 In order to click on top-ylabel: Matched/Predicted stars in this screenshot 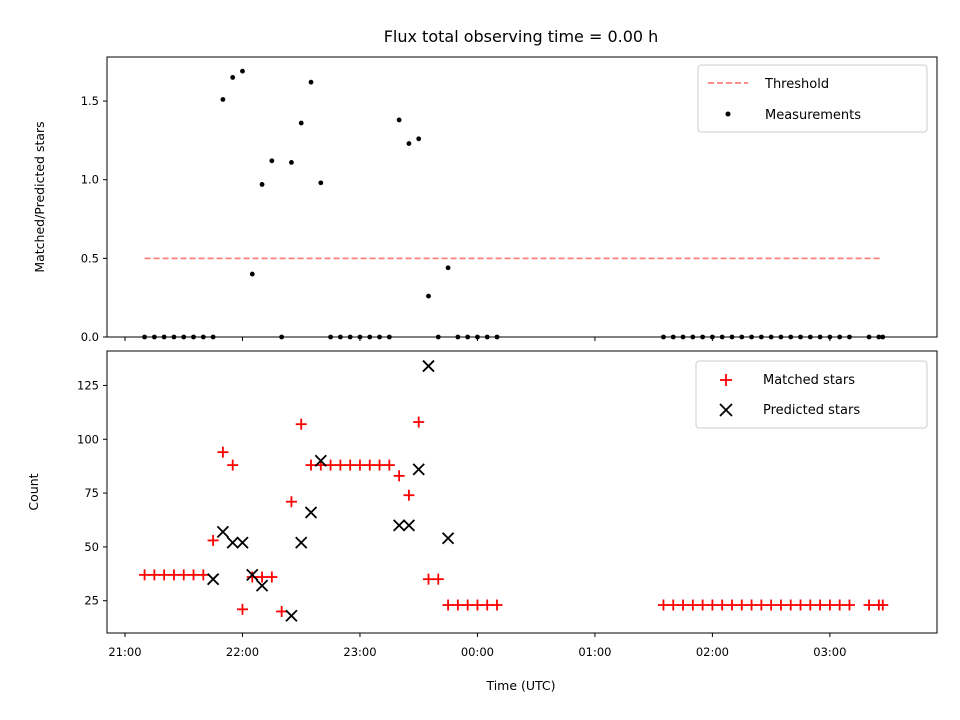, I will do `click(39, 196)`.